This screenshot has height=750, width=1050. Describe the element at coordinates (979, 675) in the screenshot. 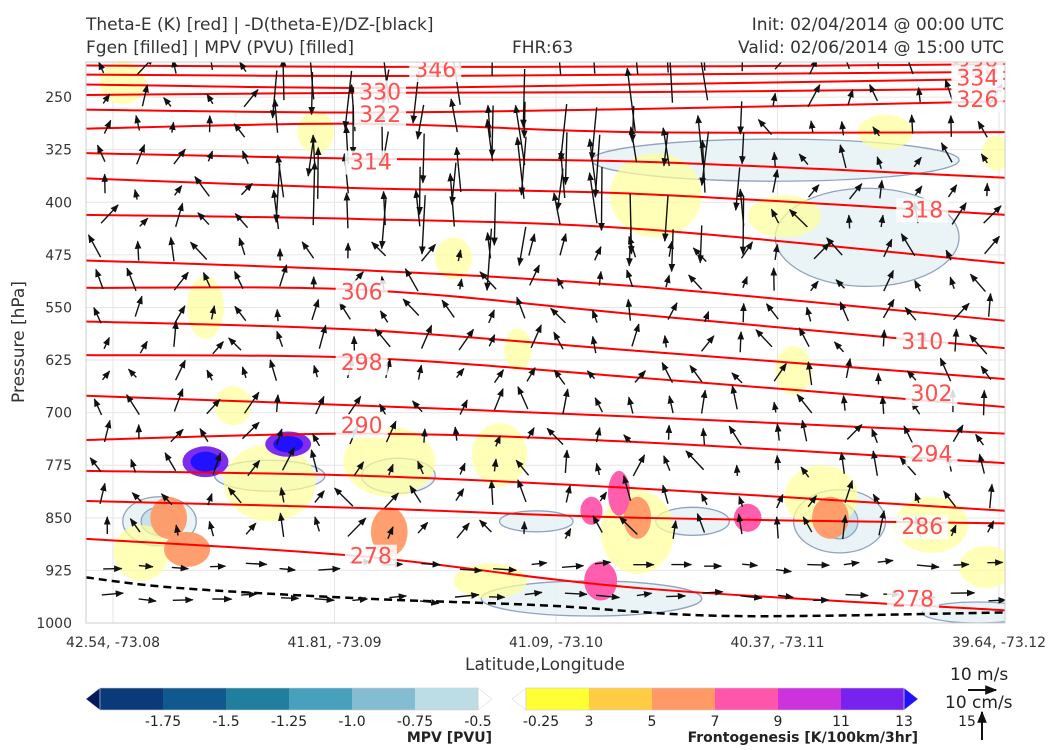

I see `quiver-key-horizontal-label: 10 m/s` at that location.